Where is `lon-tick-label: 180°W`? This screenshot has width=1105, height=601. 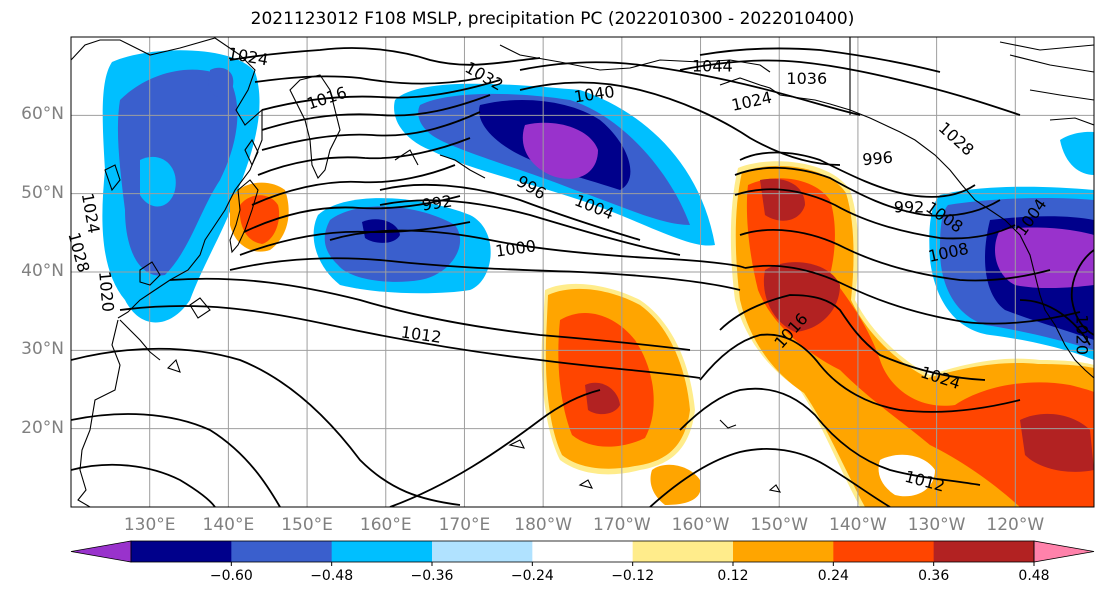
lon-tick-label: 180°W is located at coordinates (543, 525).